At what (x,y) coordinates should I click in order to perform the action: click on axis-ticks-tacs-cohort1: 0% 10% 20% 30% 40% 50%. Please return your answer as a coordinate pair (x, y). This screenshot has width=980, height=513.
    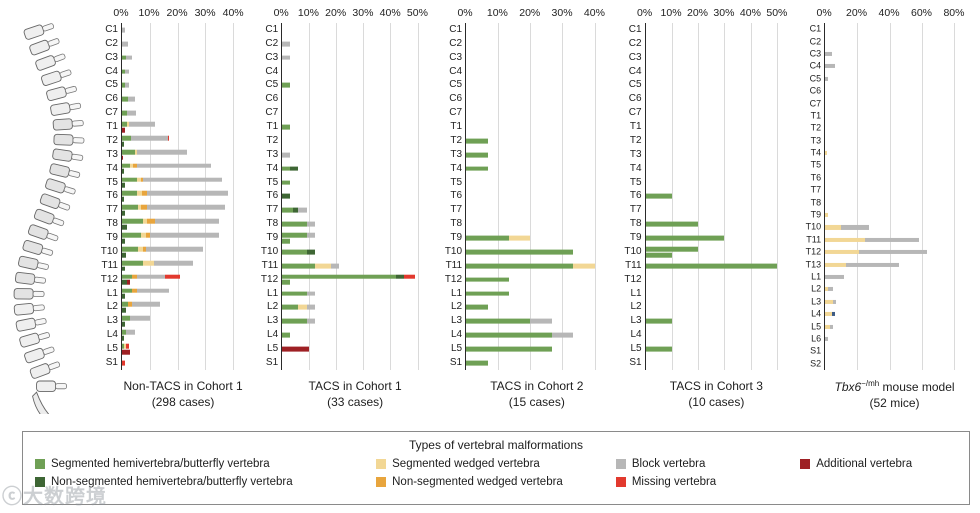
    Looking at the image, I should click on (352, 14).